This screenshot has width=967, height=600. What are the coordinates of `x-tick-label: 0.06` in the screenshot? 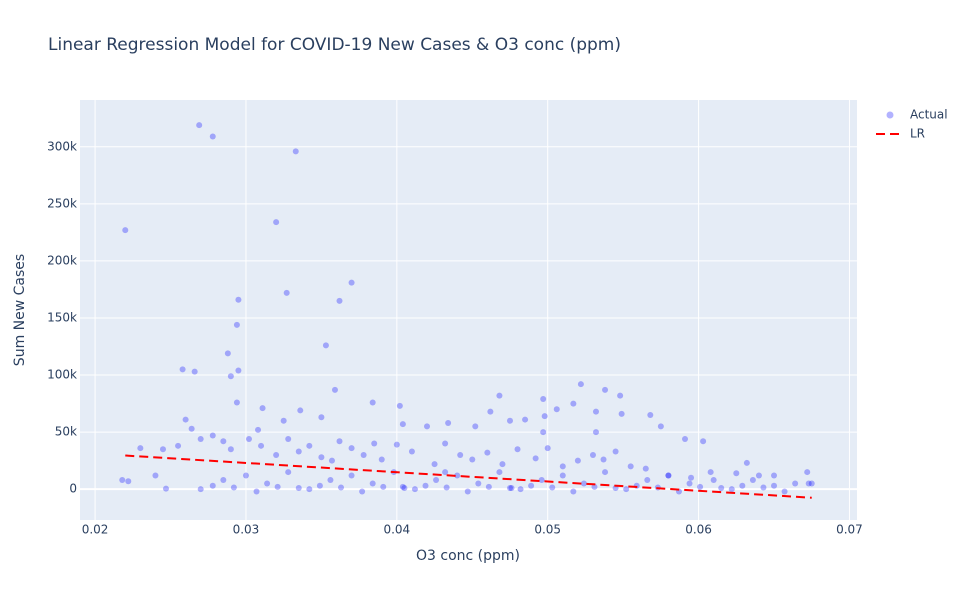 It's located at (698, 530).